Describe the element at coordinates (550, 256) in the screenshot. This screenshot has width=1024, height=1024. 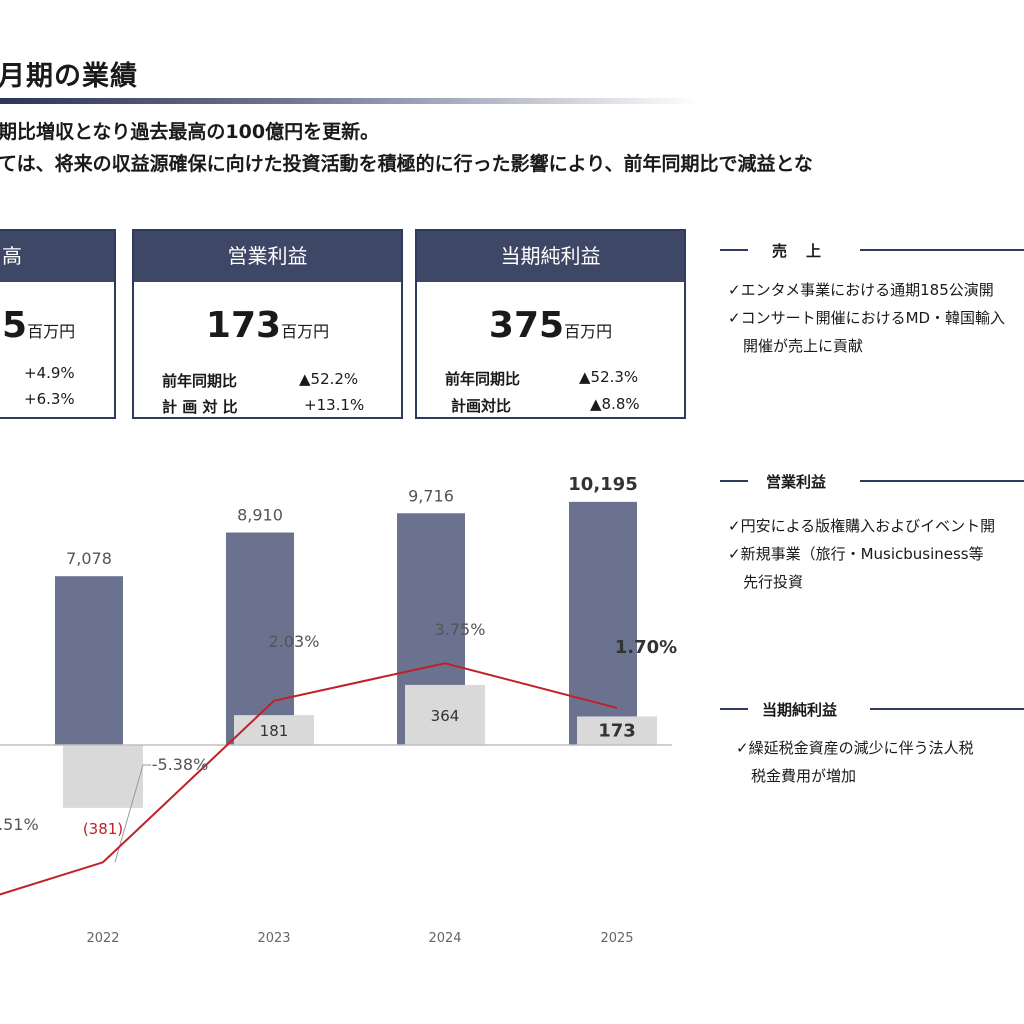
I see `kpi-card-title: 当期純利益` at that location.